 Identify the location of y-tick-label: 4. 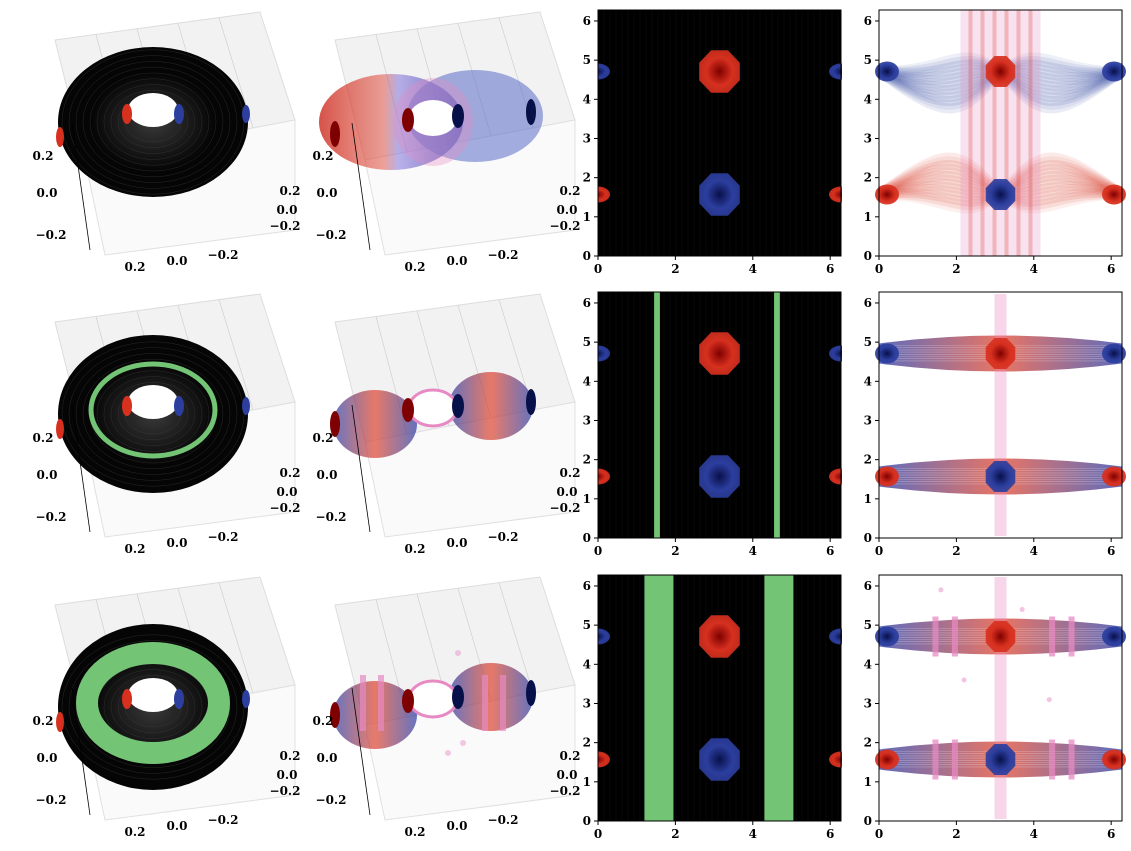
(587, 664).